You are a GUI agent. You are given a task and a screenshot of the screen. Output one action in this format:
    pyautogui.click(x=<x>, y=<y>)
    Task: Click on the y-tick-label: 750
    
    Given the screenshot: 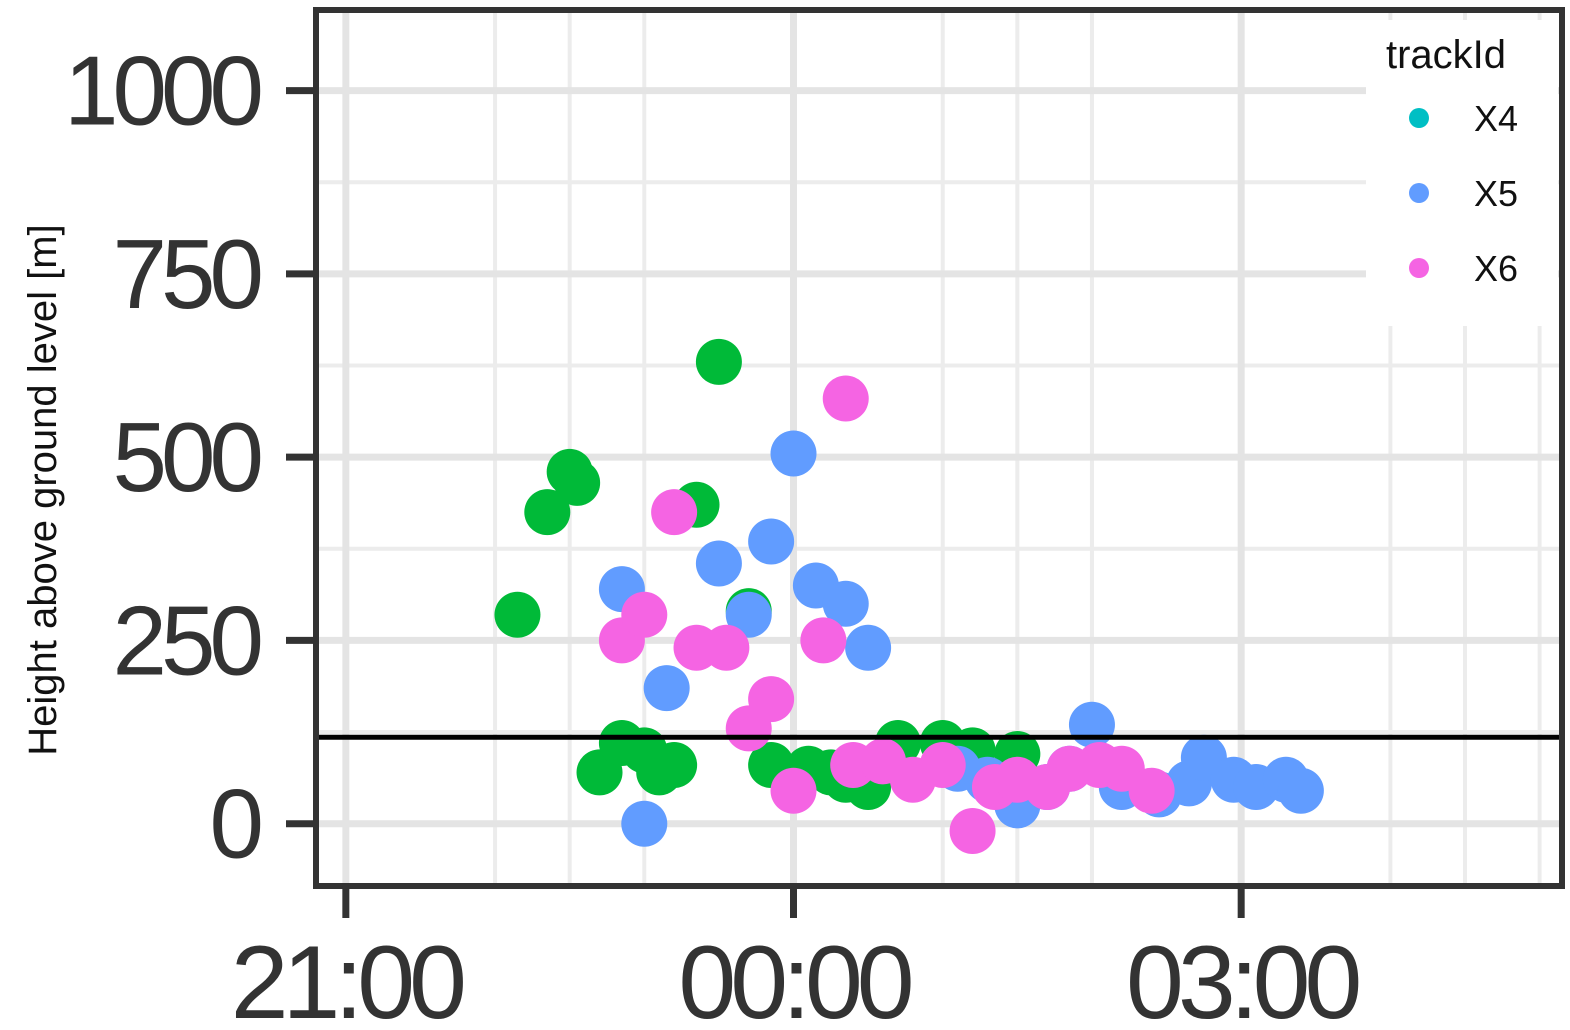 What is the action you would take?
    pyautogui.click(x=186, y=274)
    